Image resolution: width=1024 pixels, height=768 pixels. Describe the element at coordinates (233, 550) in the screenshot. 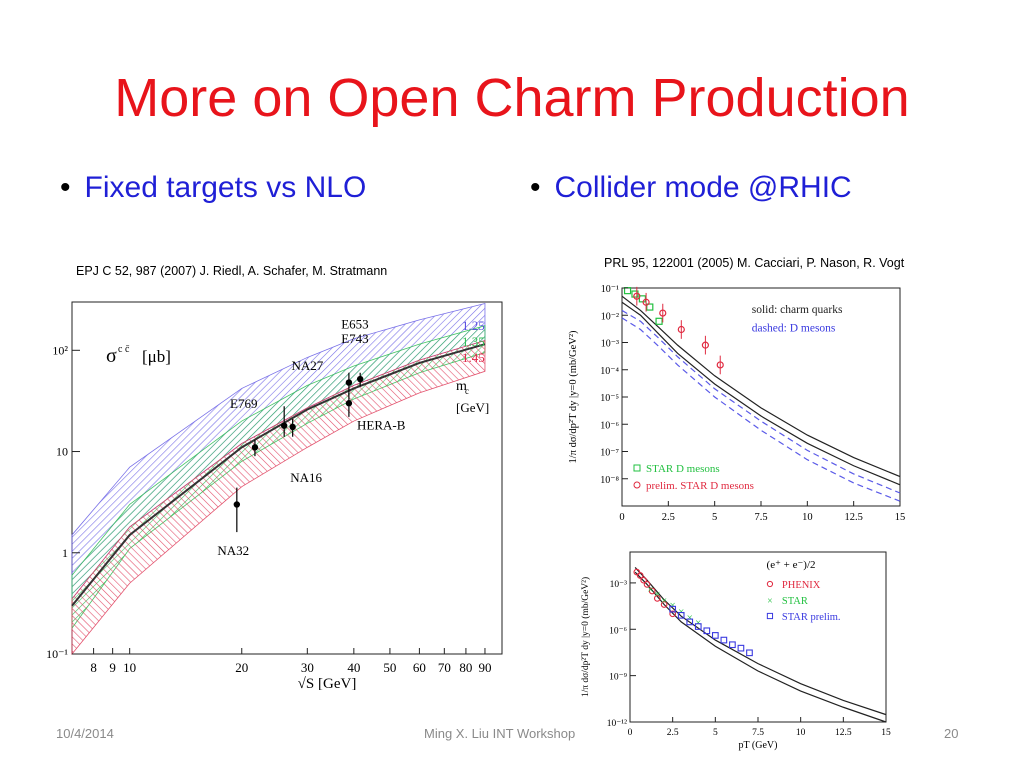

I see `annotation-na32: NA32` at that location.